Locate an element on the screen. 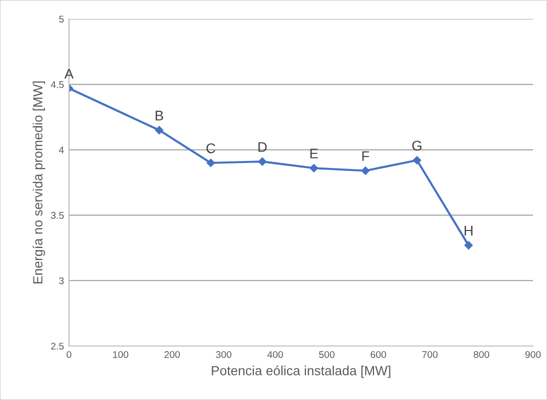 This screenshot has width=547, height=400. x-tick-label: 500 is located at coordinates (327, 354).